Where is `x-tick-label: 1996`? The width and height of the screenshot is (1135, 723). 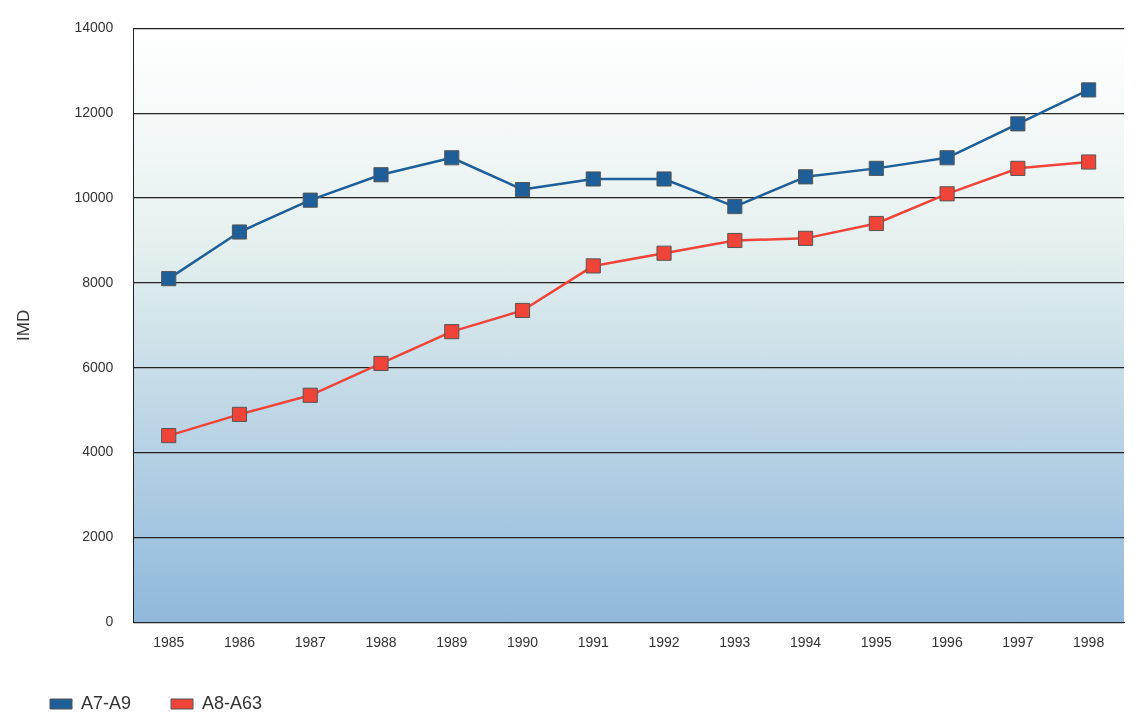 x-tick-label: 1996 is located at coordinates (947, 642).